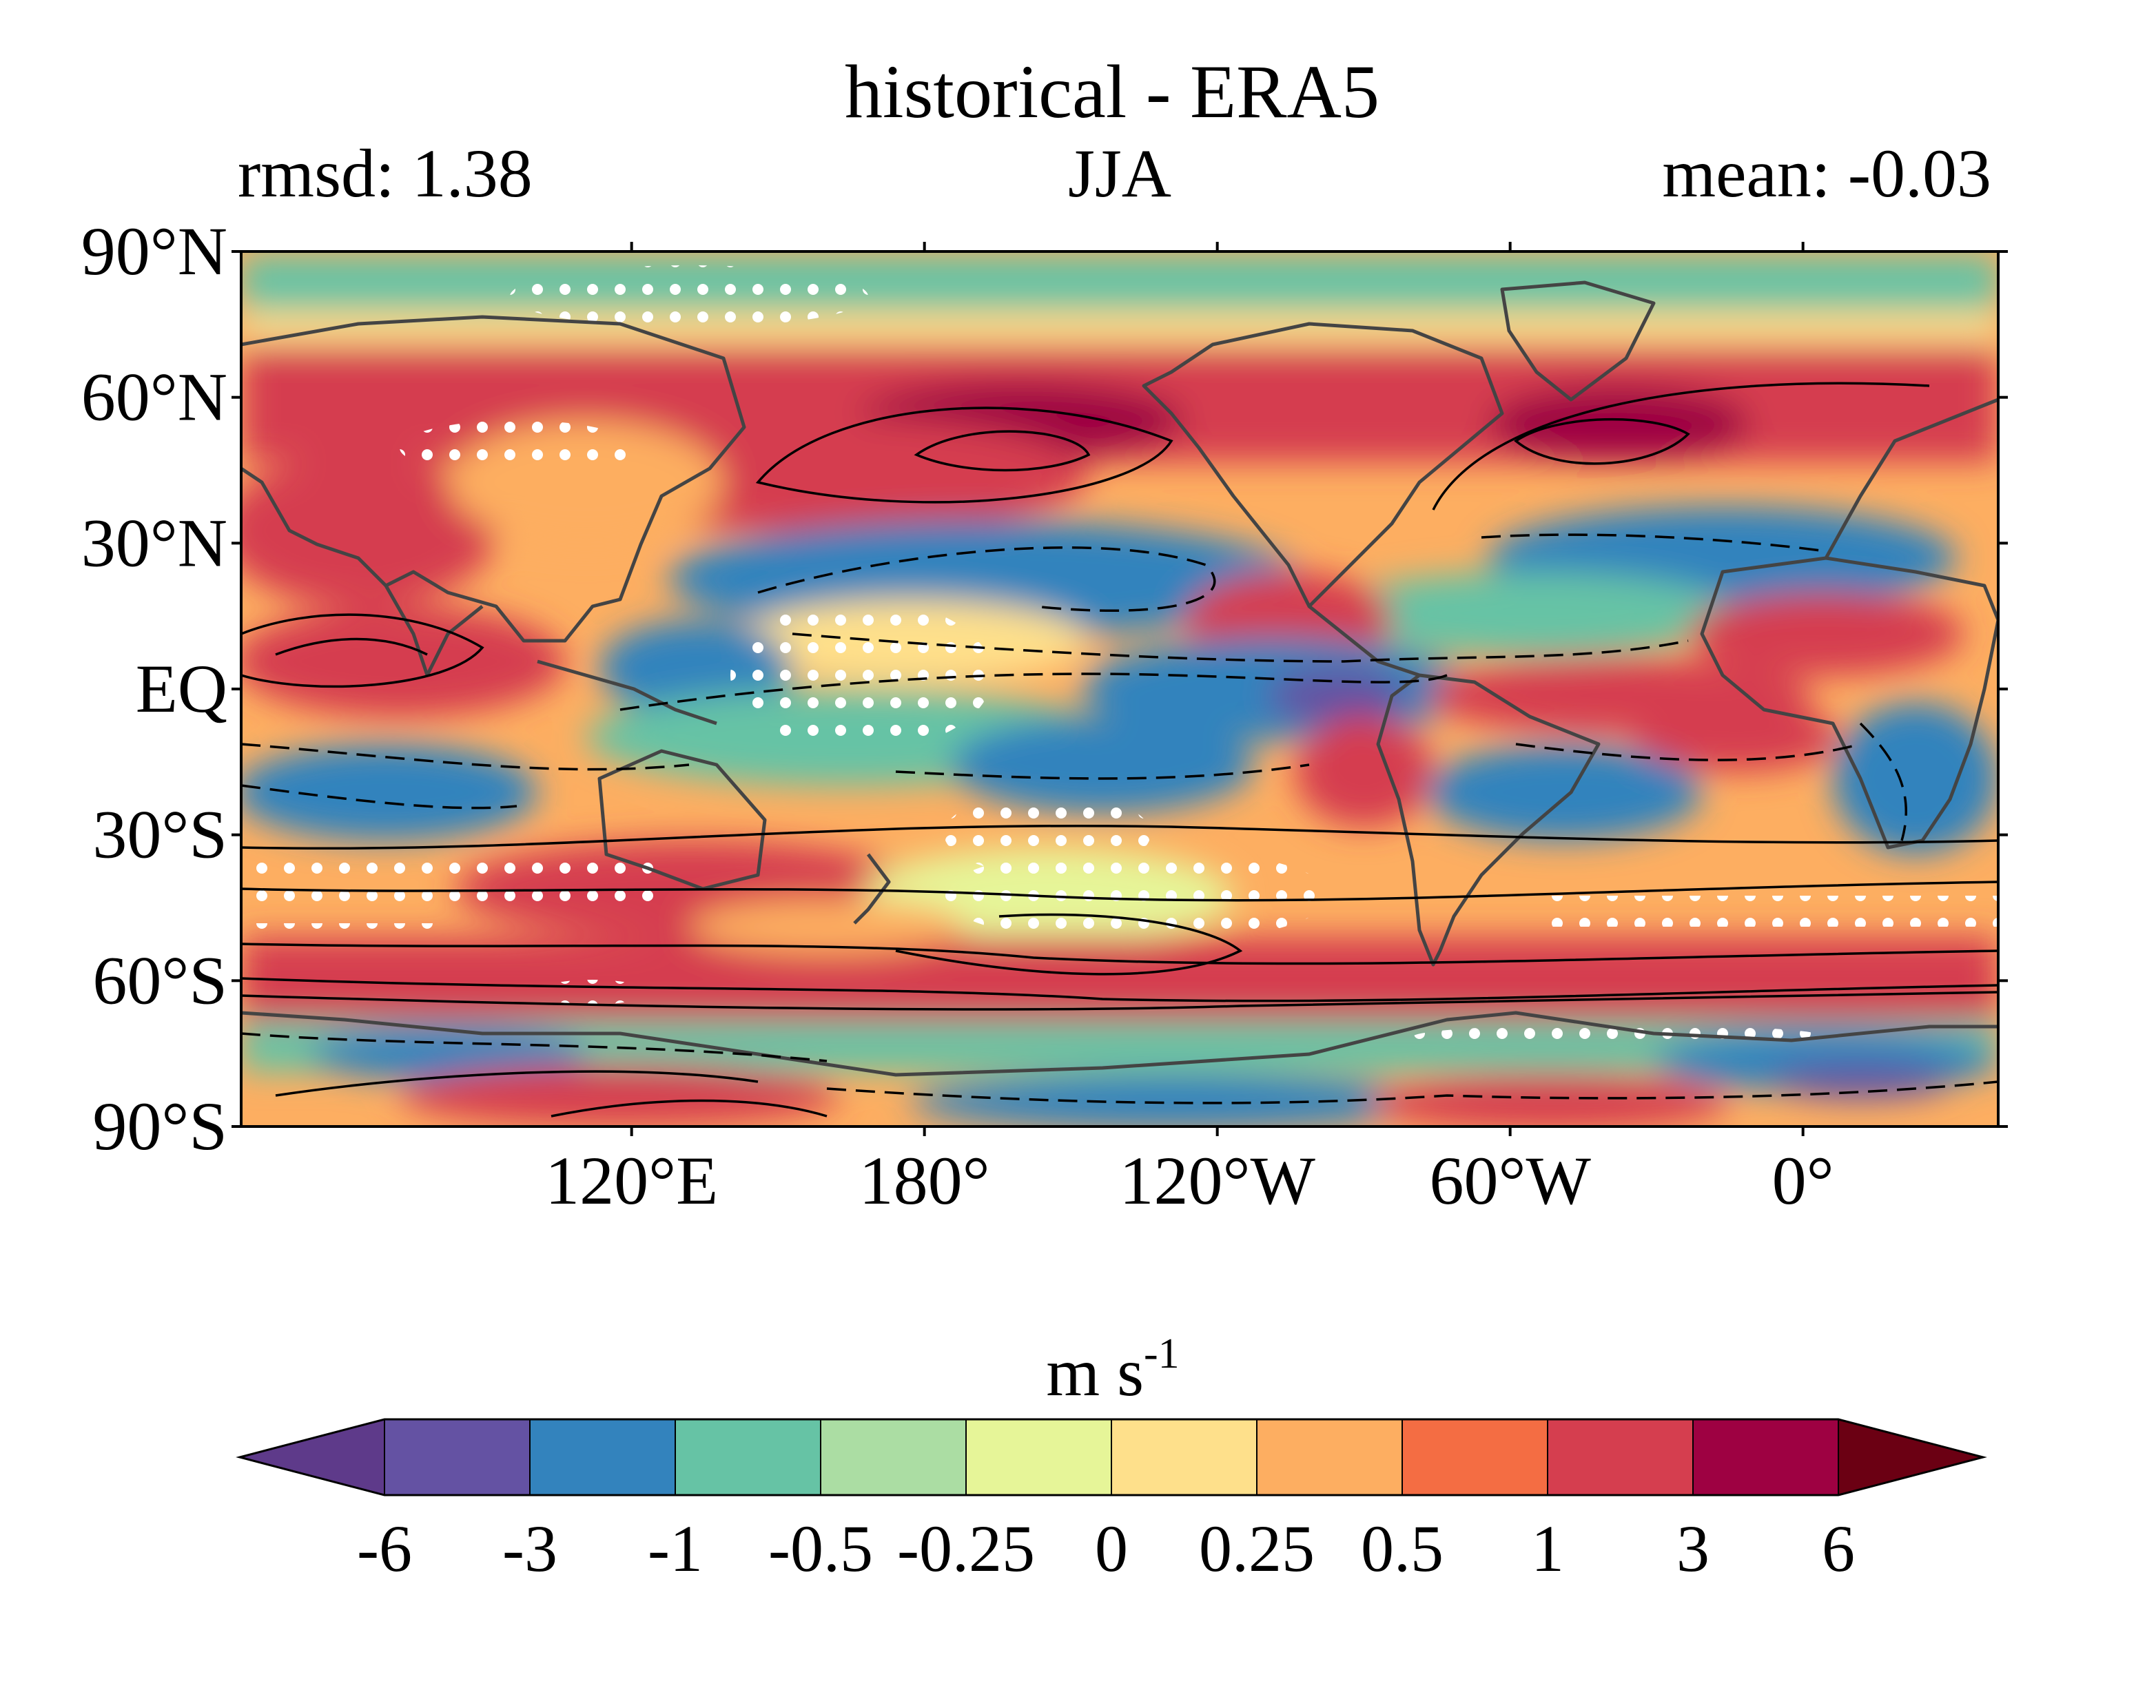  What do you see at coordinates (1402, 1548) in the screenshot?
I see `colorbar-tick-label: 0.5` at bounding box center [1402, 1548].